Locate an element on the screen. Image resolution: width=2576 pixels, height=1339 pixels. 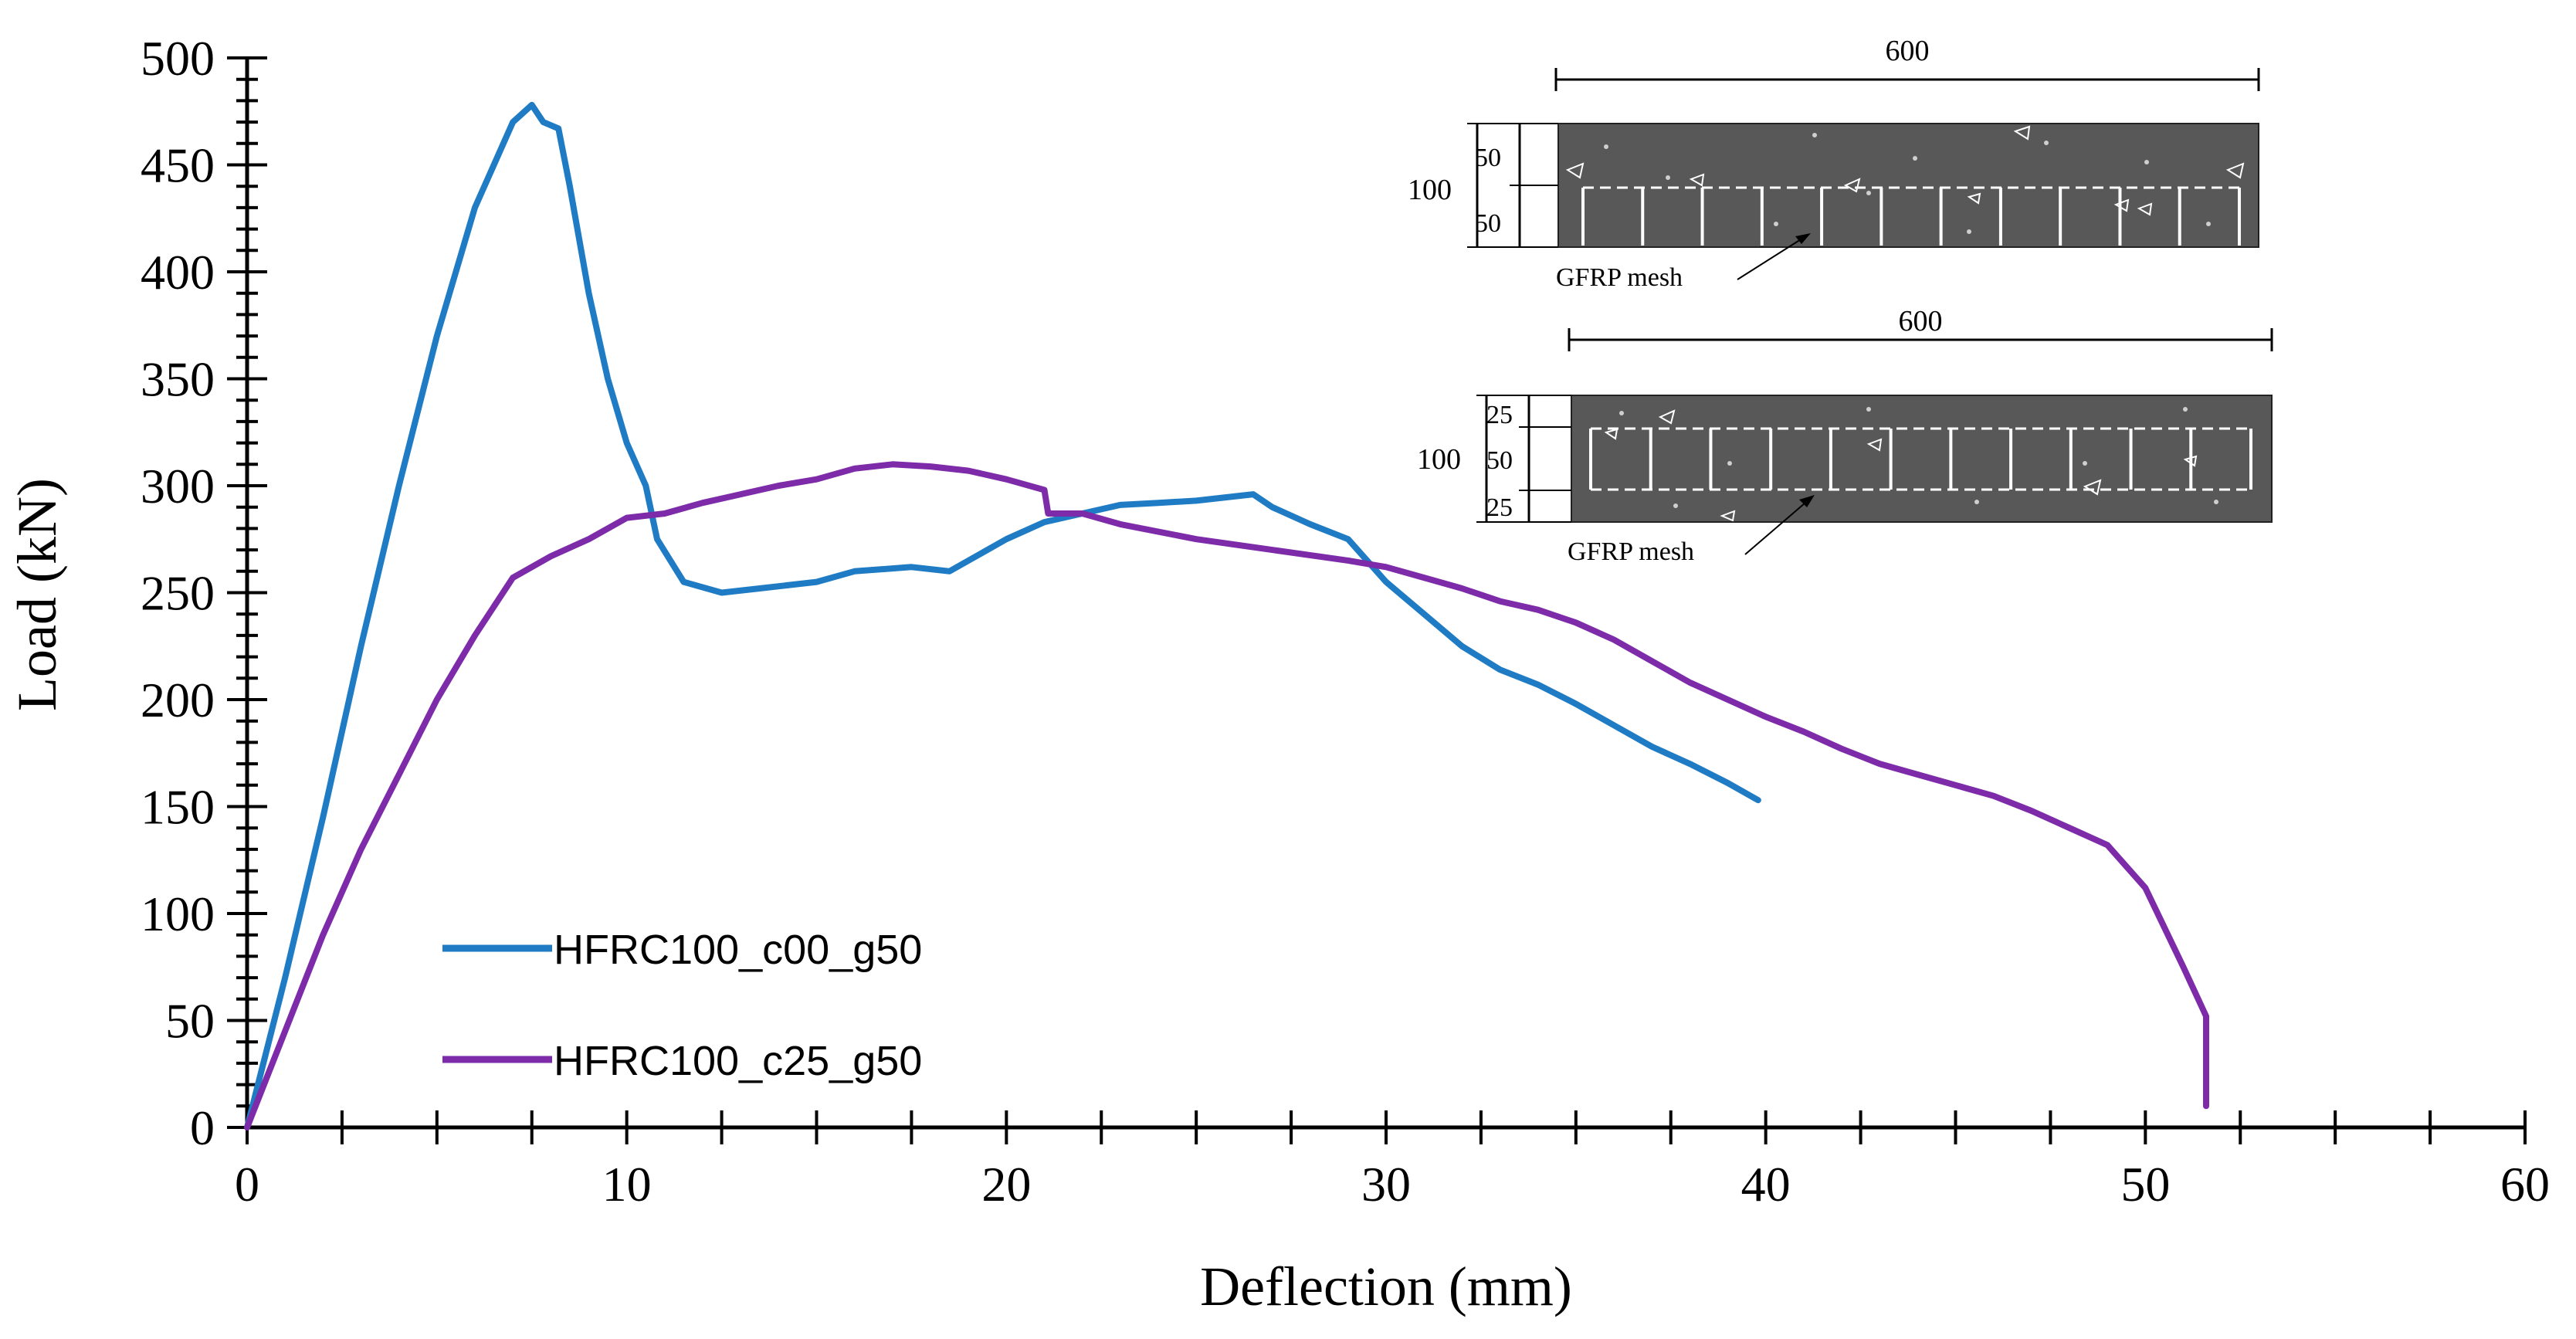
inset-top-mesh-arrow is located at coordinates (1772, 257).